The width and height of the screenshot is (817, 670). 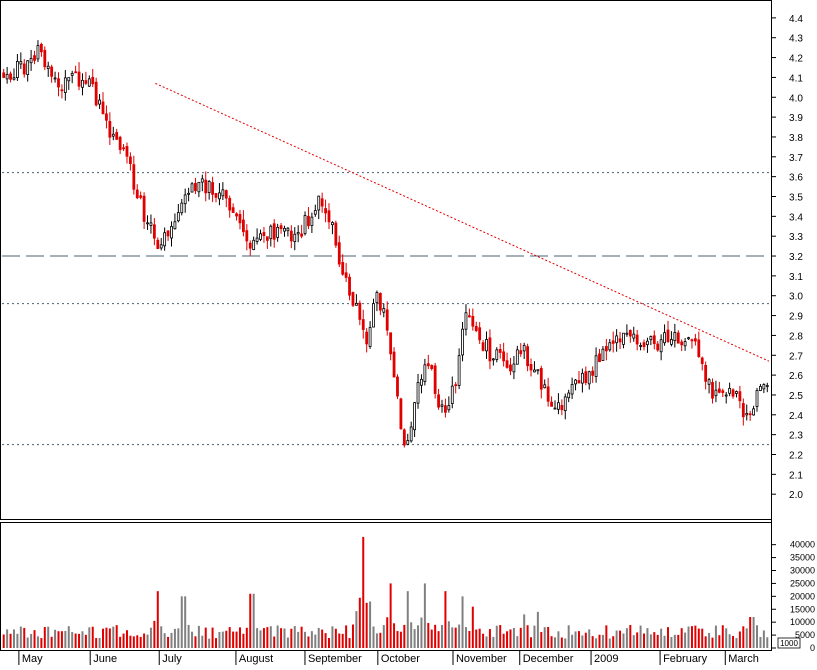 What do you see at coordinates (172, 659) in the screenshot?
I see `month-label: July` at bounding box center [172, 659].